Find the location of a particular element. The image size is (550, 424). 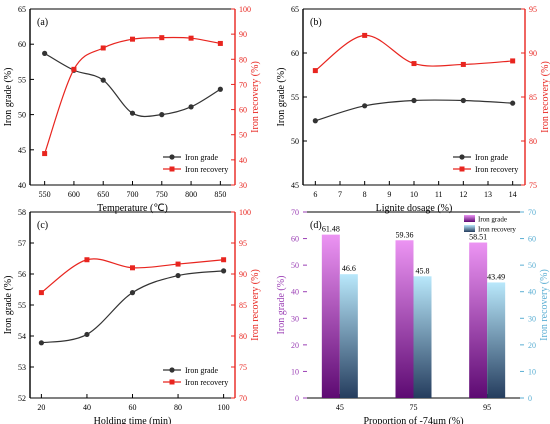

x-tick-label: 100 is located at coordinates (224, 407).